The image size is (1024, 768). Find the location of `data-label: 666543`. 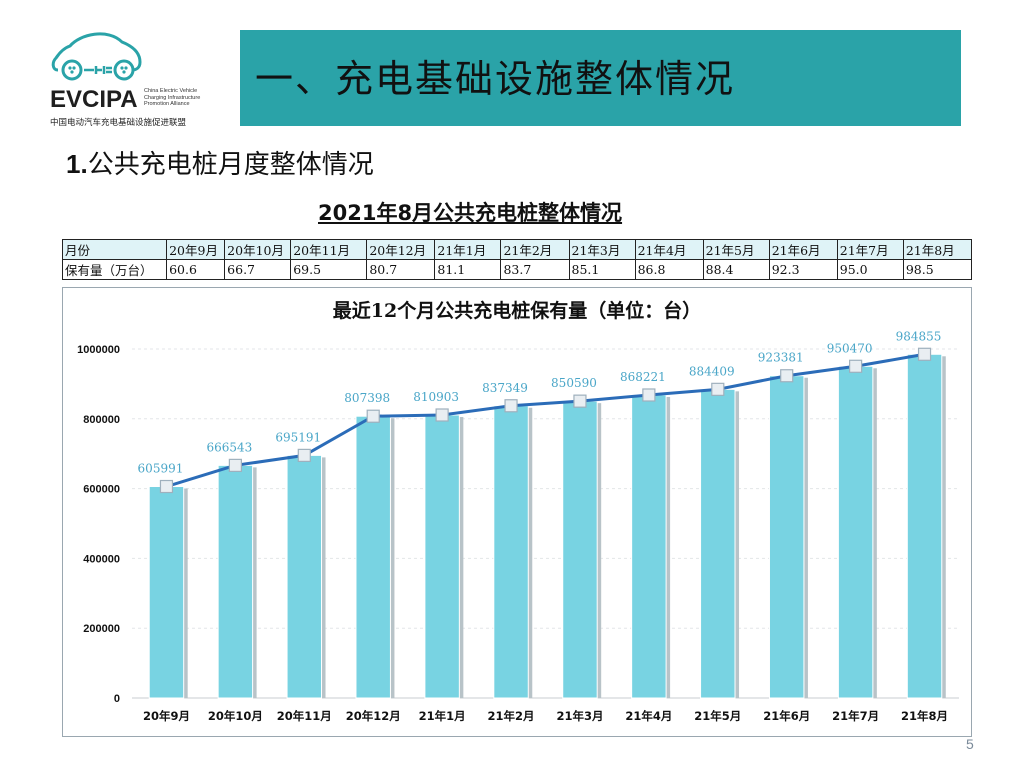

data-label: 666543 is located at coordinates (229, 447).